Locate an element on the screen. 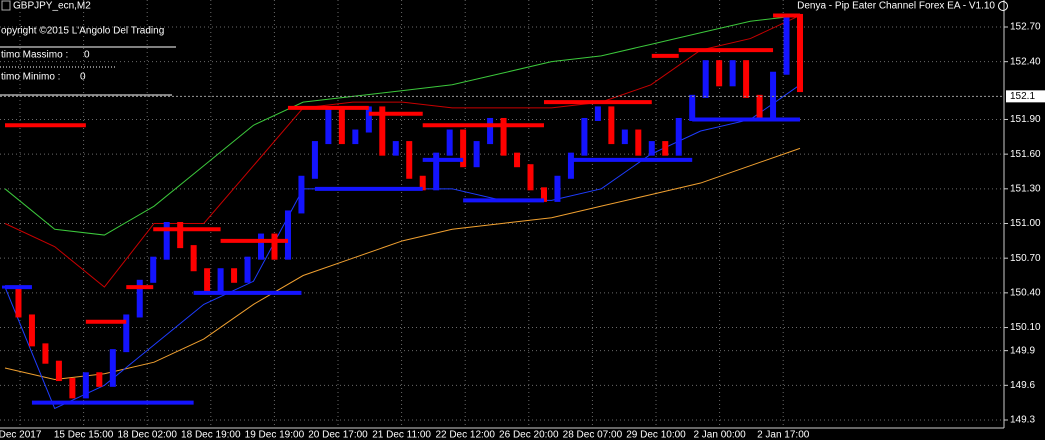  y-tick-label: 151.60 is located at coordinates (1025, 154).